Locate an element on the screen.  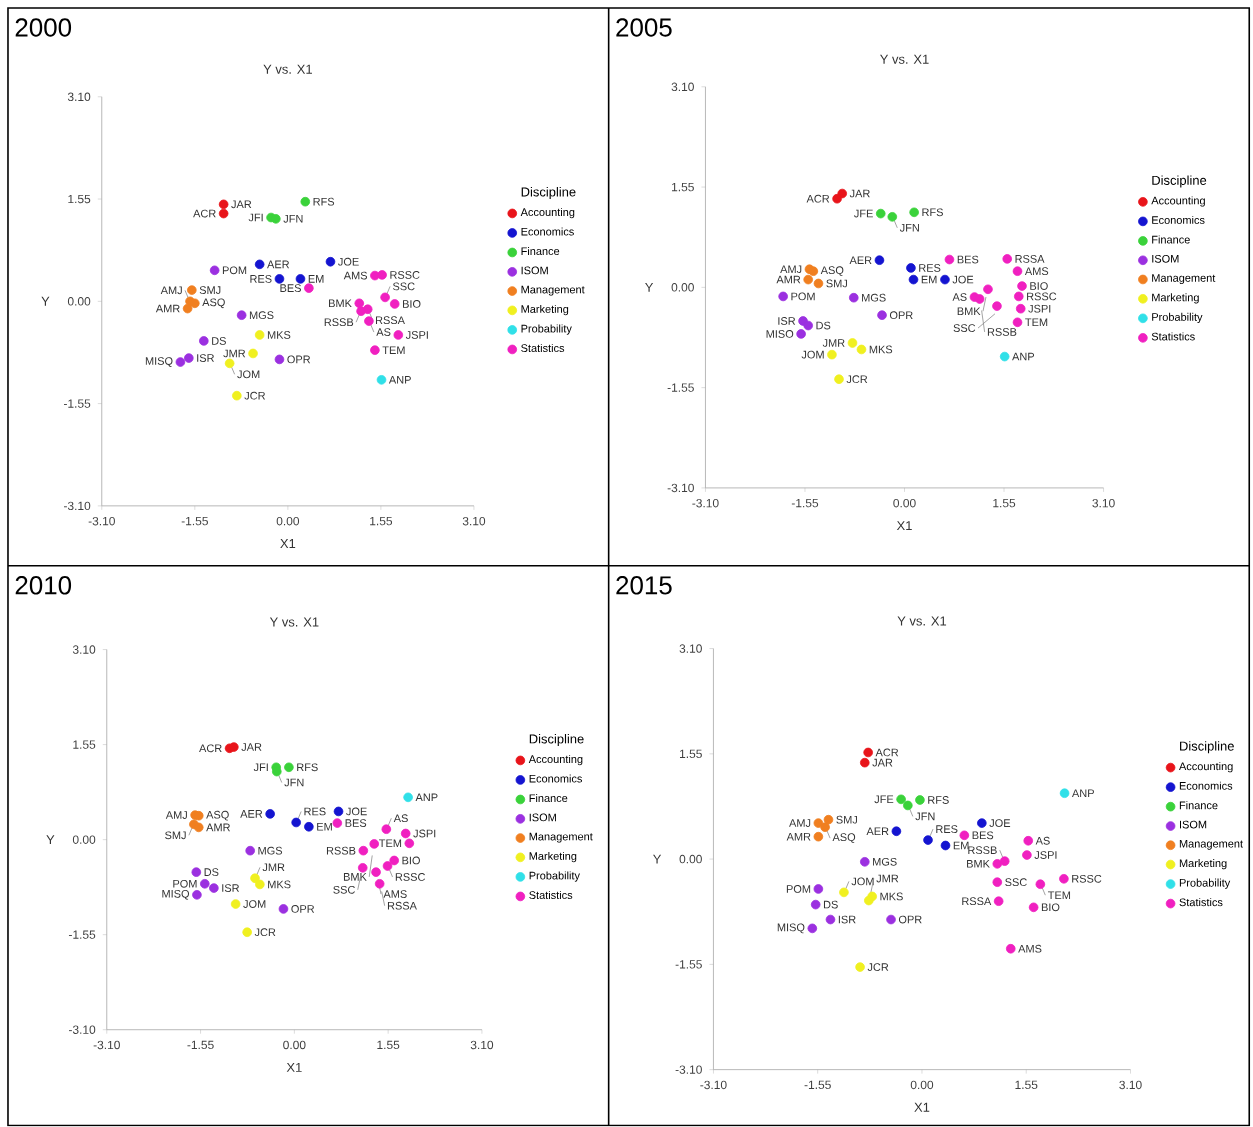
annotation: AMJ is located at coordinates (800, 823).